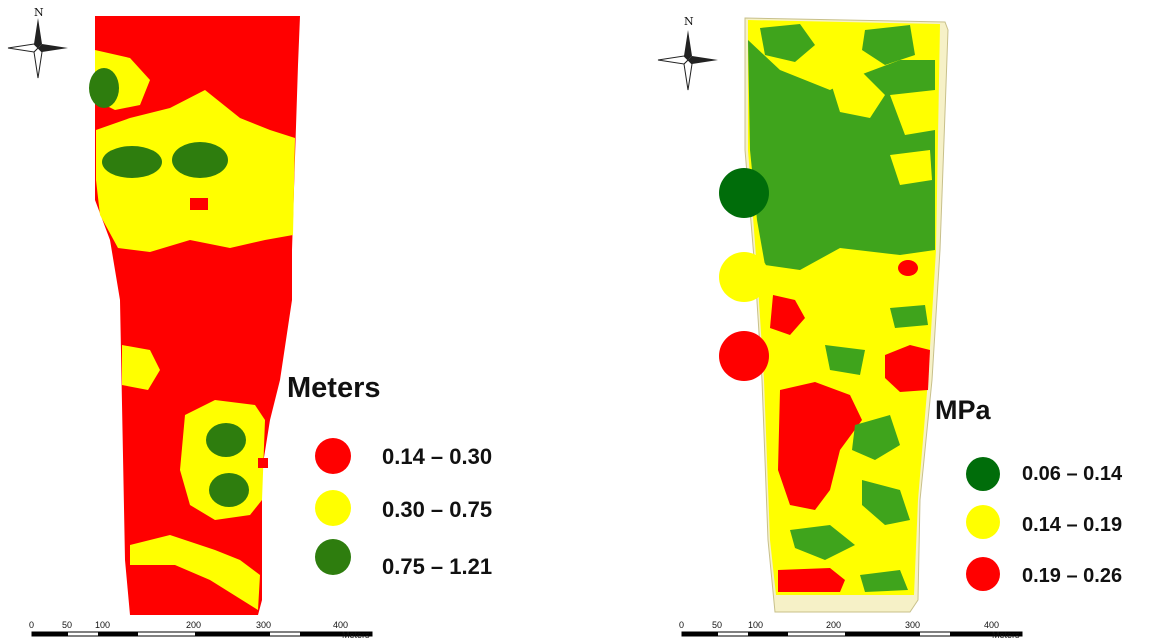  I want to click on green-zone-top, so click(787, 43).